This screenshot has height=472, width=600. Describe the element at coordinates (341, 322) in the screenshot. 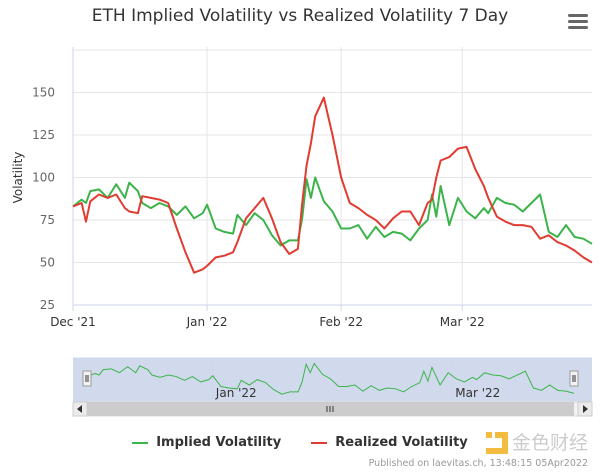

I see `x-tick-label: Feb '22` at that location.